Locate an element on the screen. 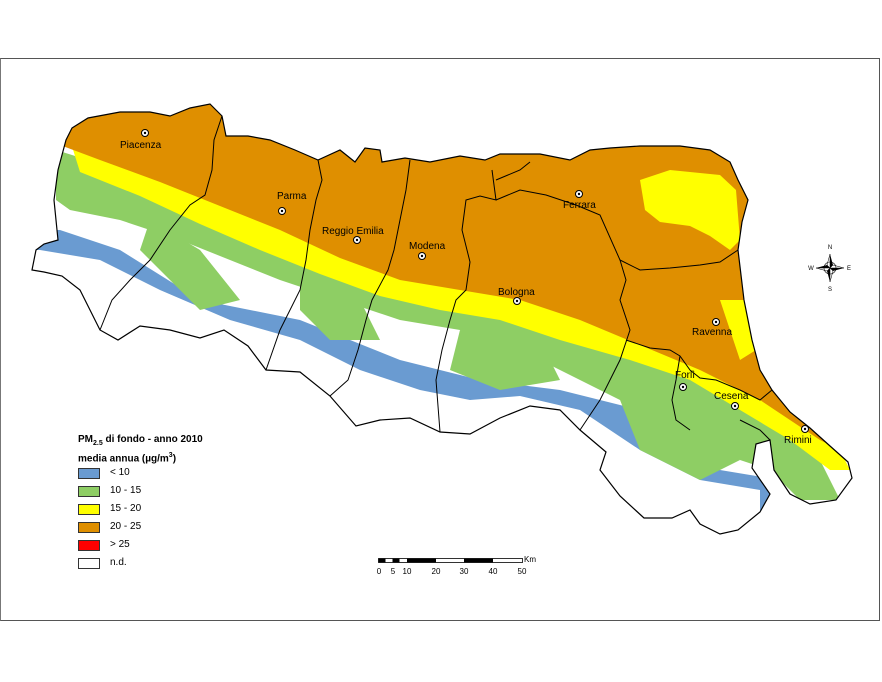 This screenshot has width=882, height=682. city-label-ravenna: Ravenna is located at coordinates (712, 332).